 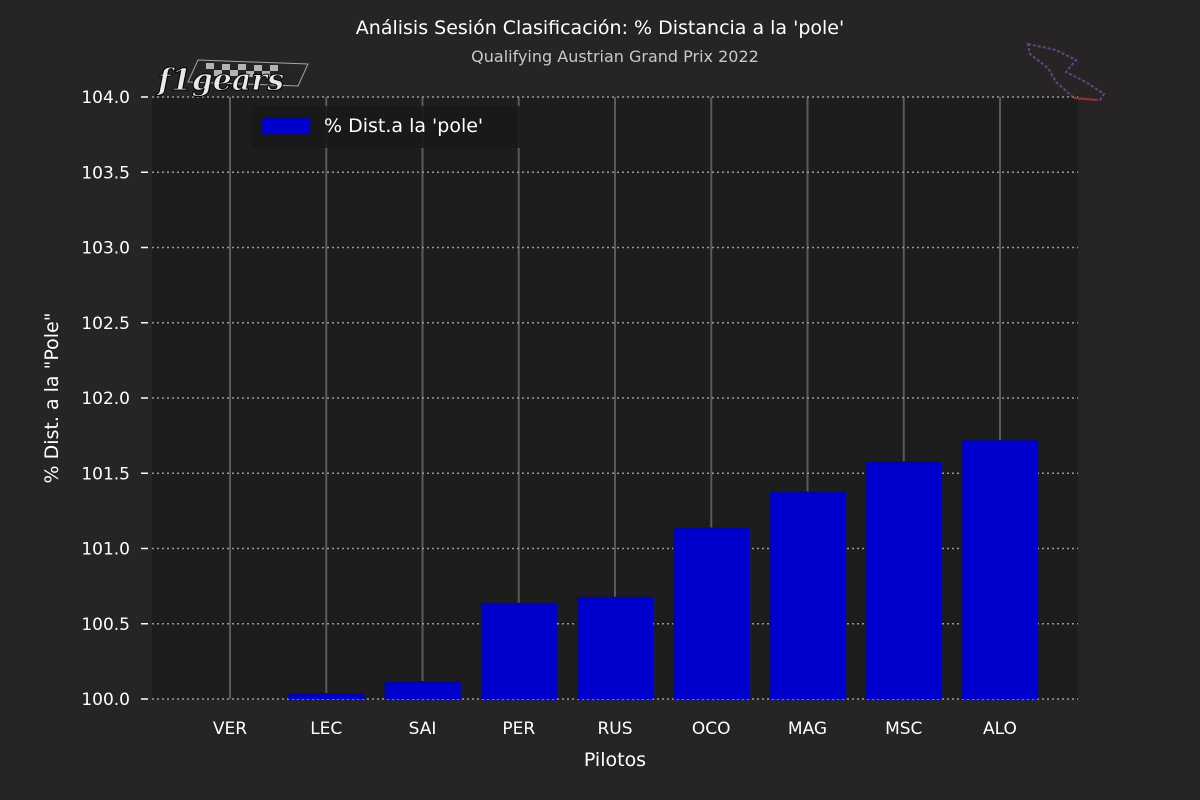 I want to click on bar-alo, so click(x=1000, y=569).